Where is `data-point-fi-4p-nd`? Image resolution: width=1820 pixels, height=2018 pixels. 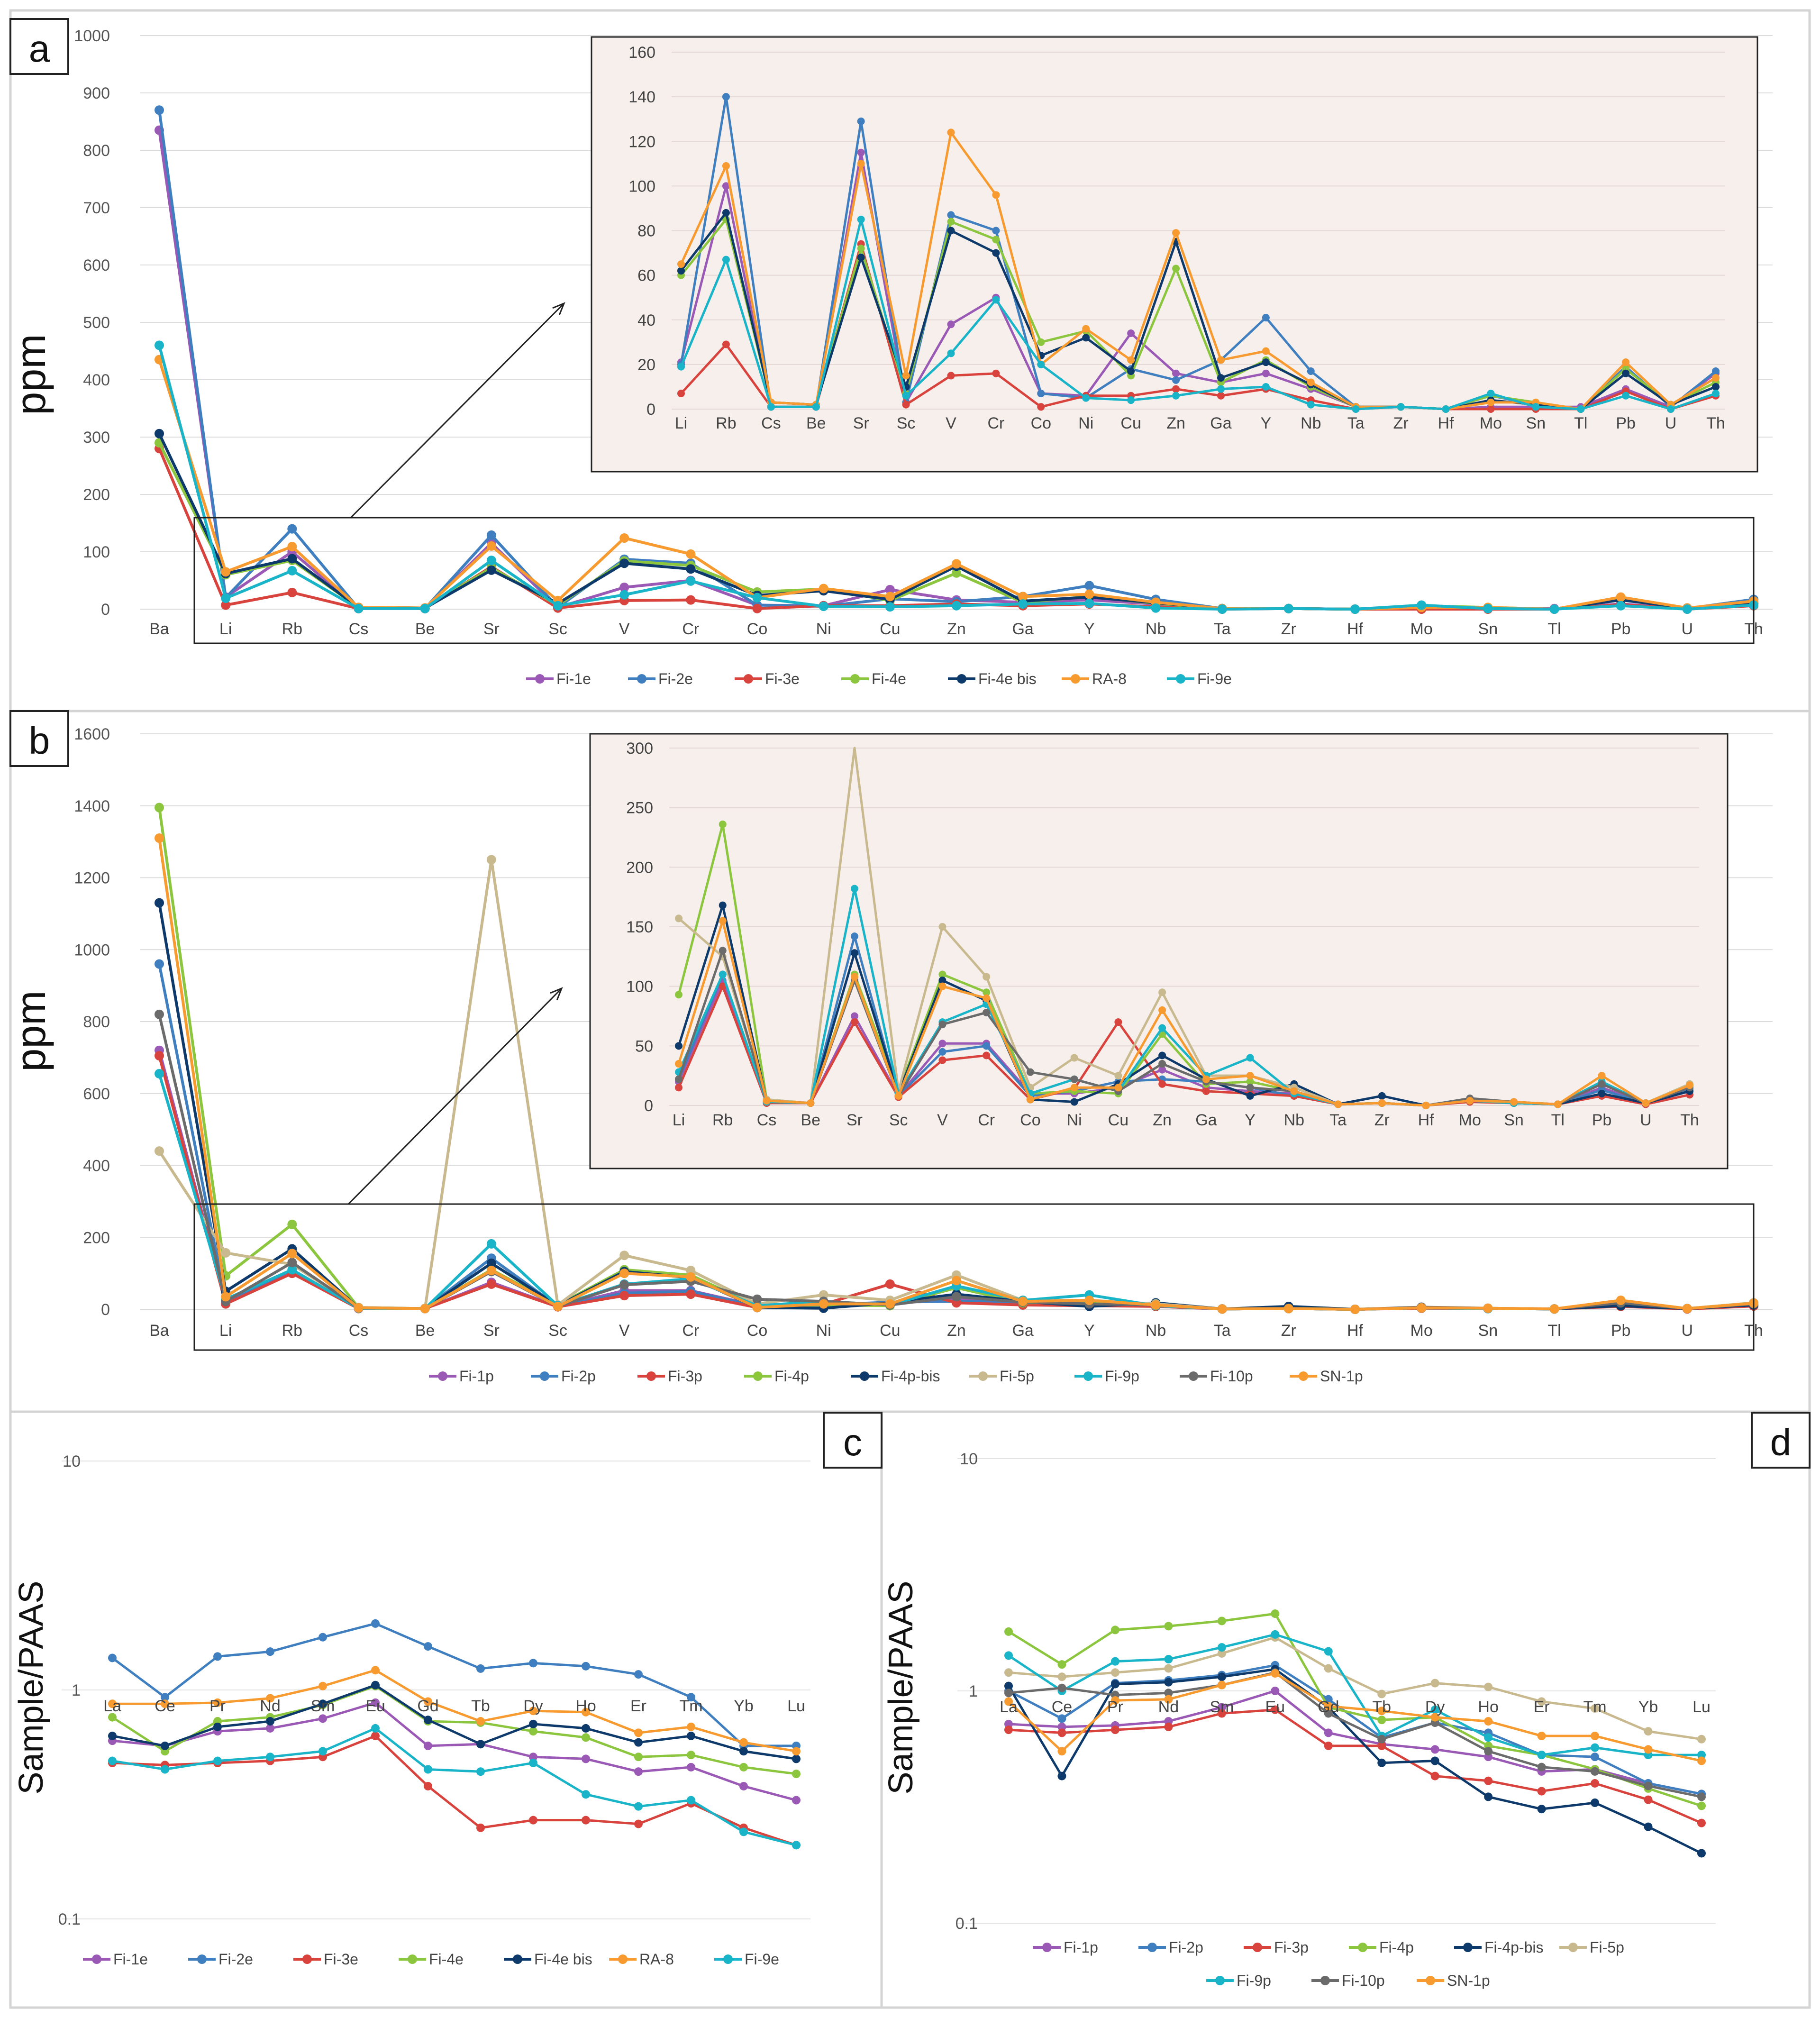
data-point-fi-4p-nd is located at coordinates (1168, 1626).